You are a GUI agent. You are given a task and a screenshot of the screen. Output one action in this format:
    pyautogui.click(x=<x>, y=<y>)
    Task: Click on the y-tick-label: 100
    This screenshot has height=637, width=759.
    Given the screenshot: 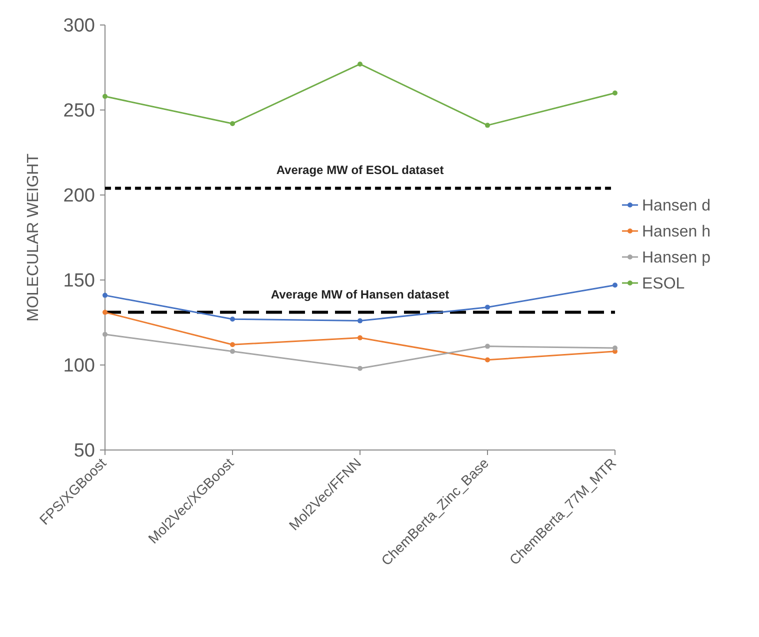 What is the action you would take?
    pyautogui.click(x=79, y=366)
    